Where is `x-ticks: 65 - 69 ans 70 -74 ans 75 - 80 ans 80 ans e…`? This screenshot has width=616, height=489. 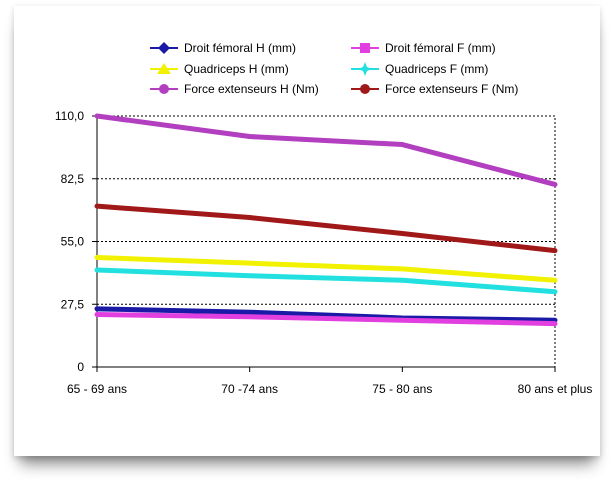 x-ticks: 65 - 69 ans 70 -74 ans 75 - 80 ans 80 ans e… is located at coordinates (329, 381).